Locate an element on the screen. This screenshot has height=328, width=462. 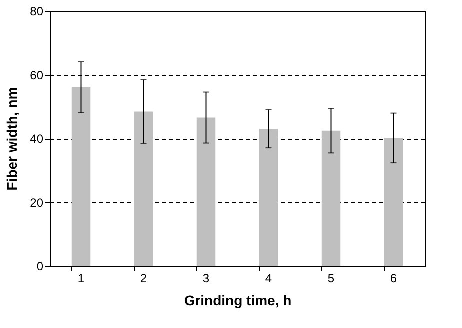
x-tick-label: 4 is located at coordinates (268, 279).